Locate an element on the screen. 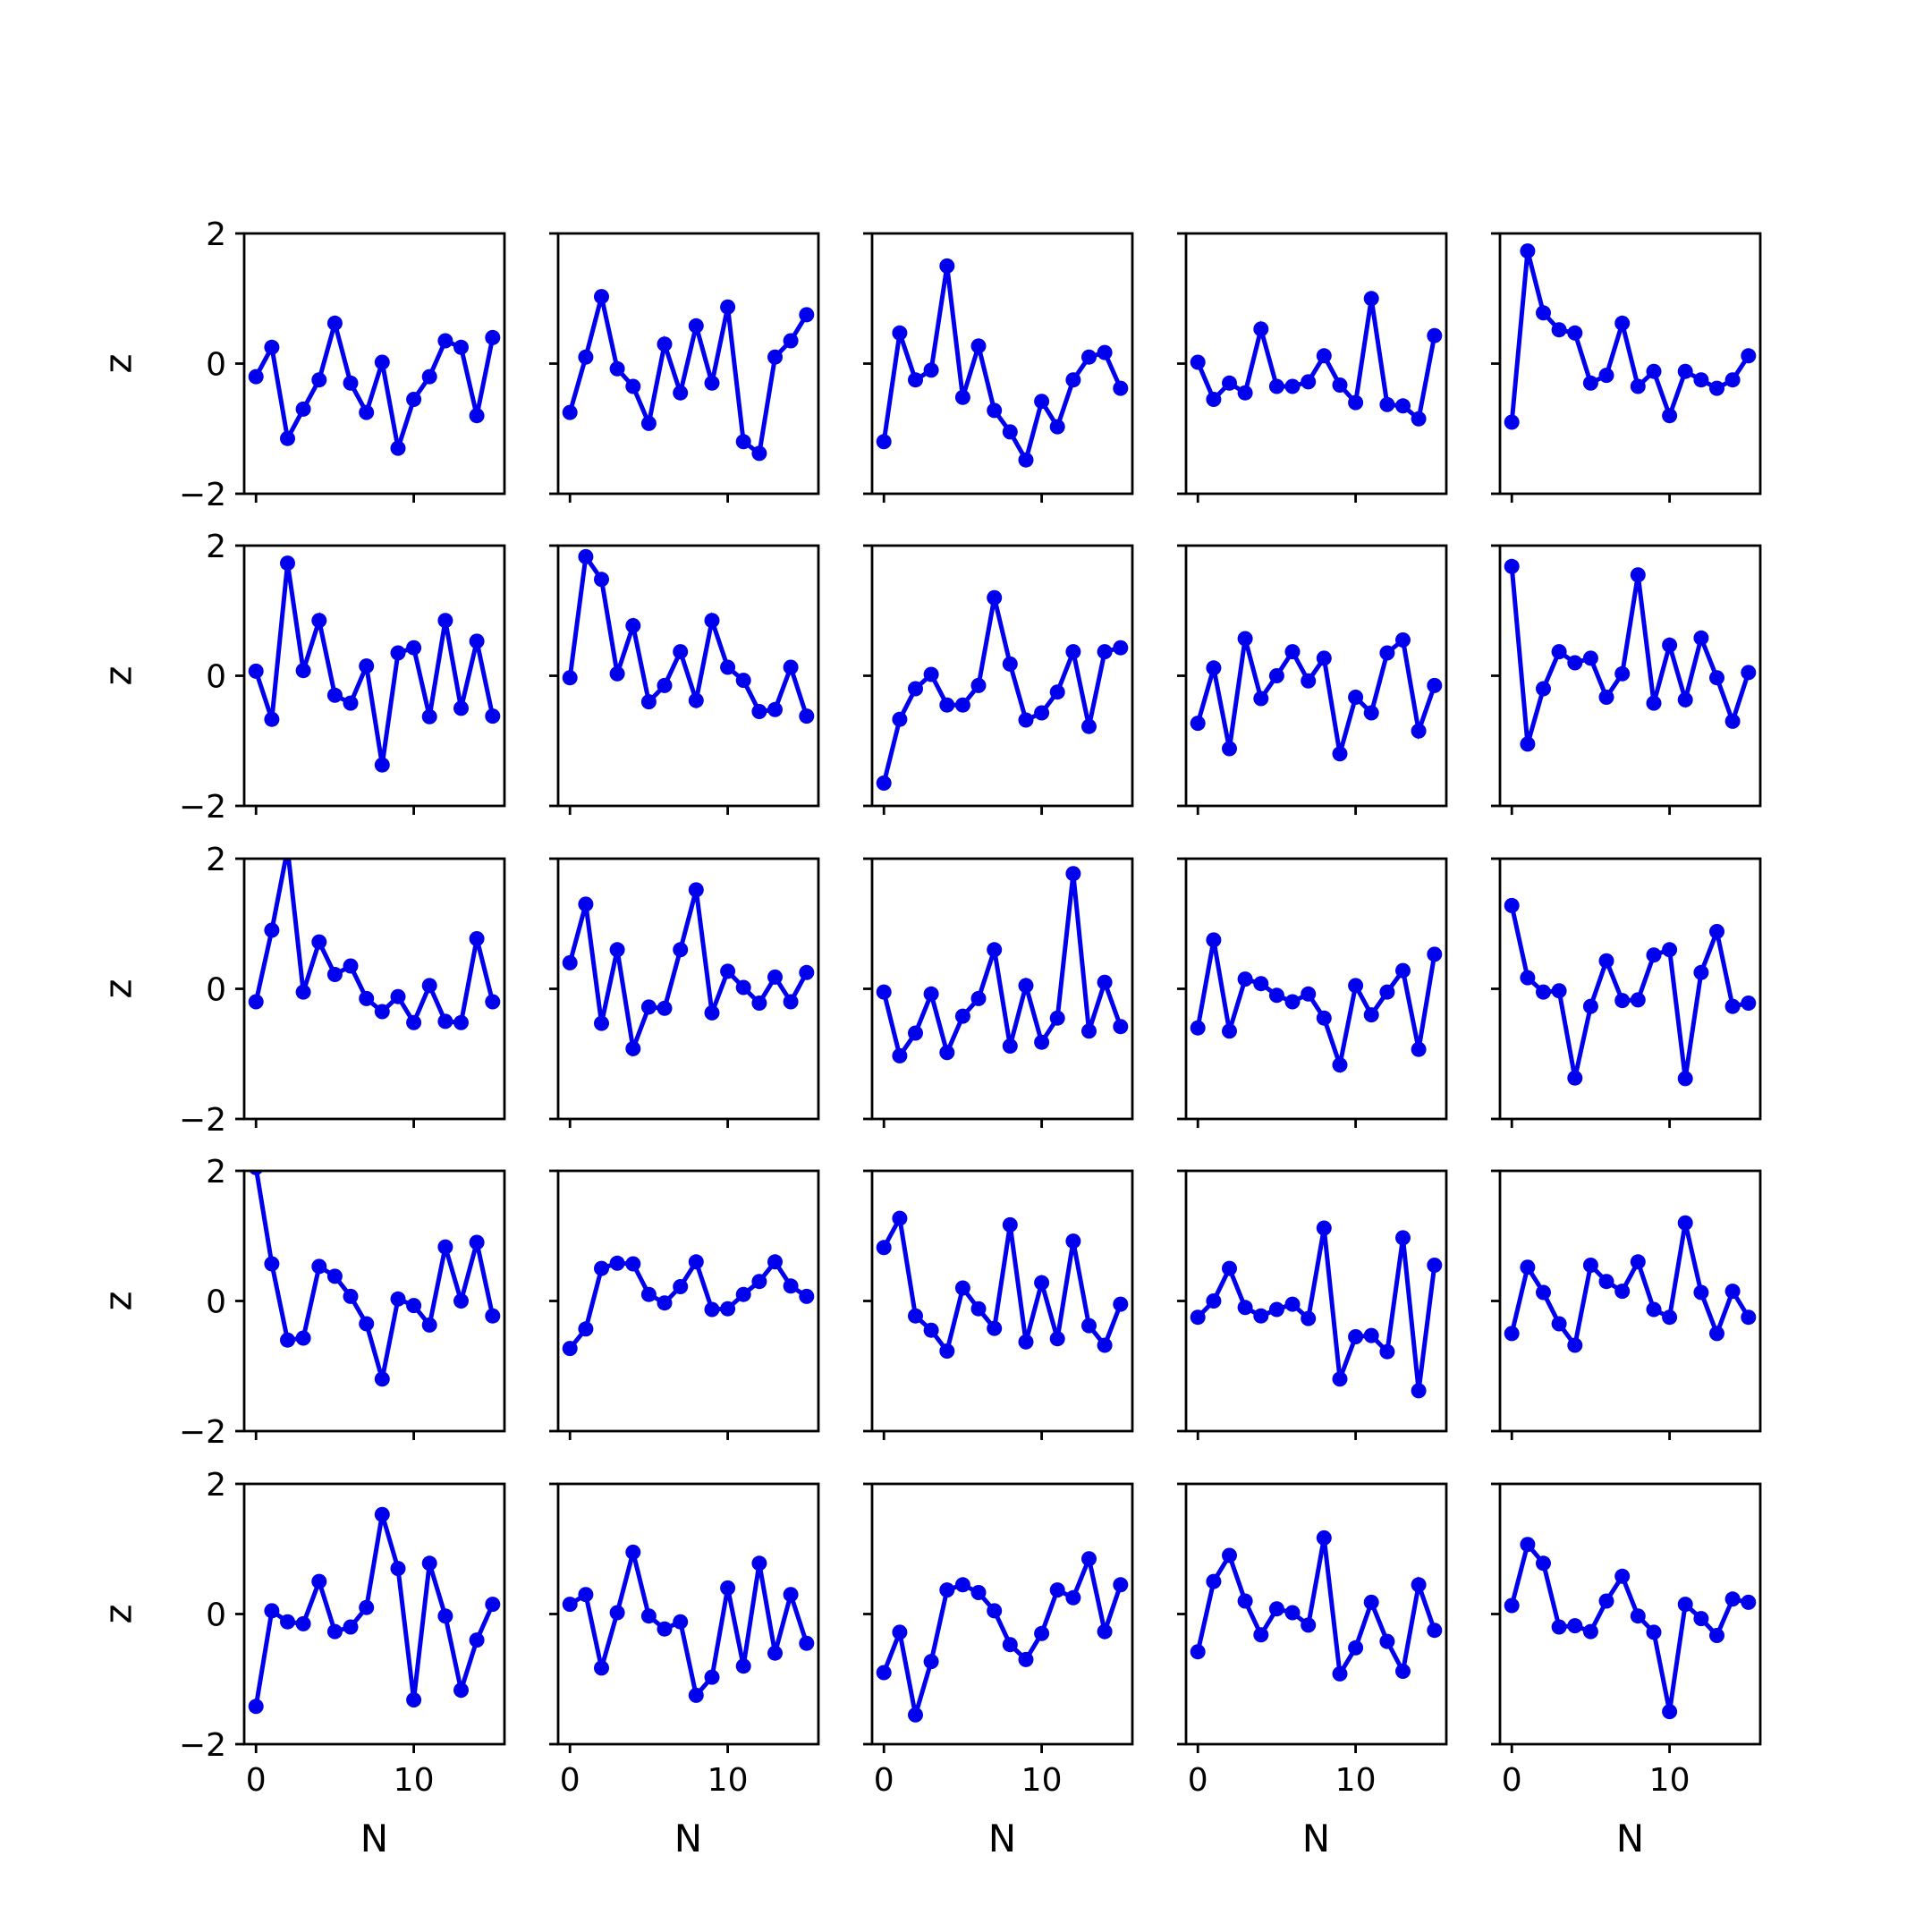  subplot-r5-c4: 0 10N is located at coordinates (1312, 1671).